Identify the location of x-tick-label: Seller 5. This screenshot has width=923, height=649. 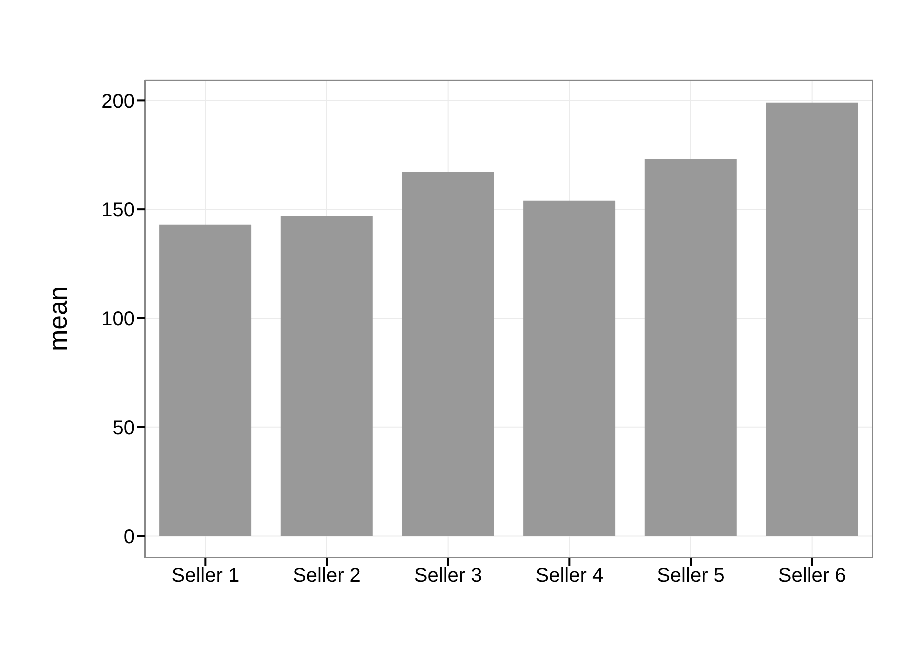
(691, 576).